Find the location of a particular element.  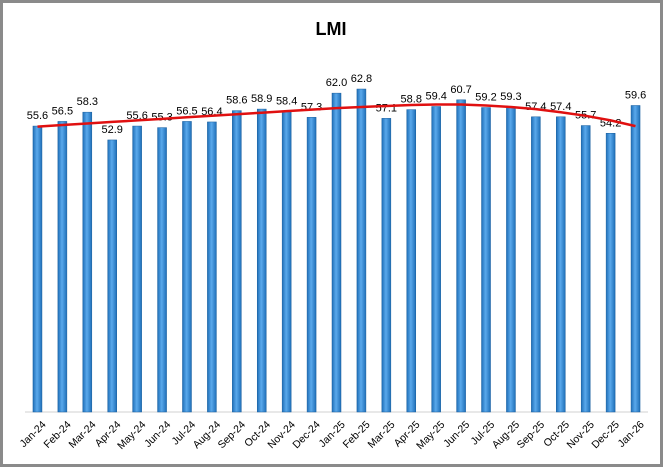

data-label: 59.4 is located at coordinates (435, 97).